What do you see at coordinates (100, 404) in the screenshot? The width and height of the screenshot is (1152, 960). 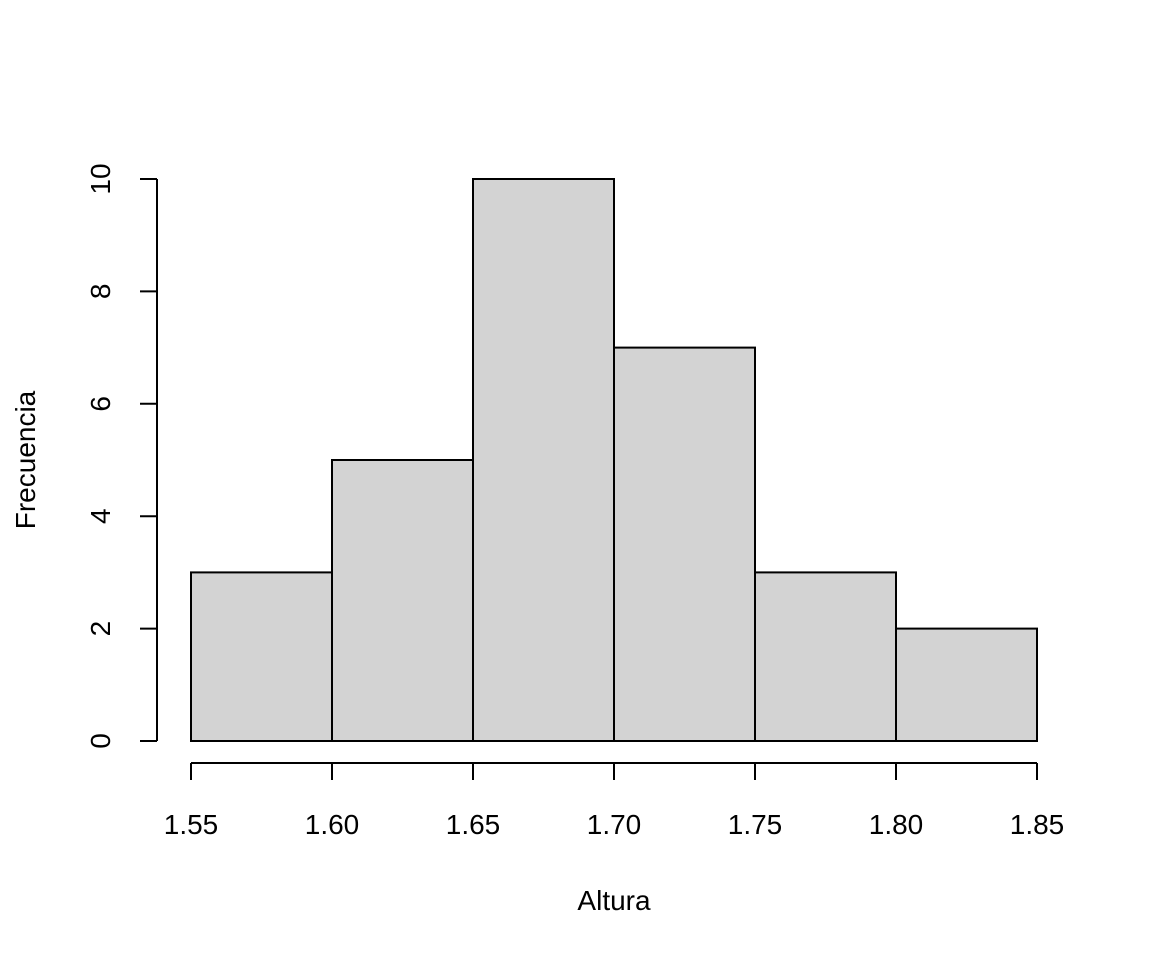 I see `y-tick-label: 6` at bounding box center [100, 404].